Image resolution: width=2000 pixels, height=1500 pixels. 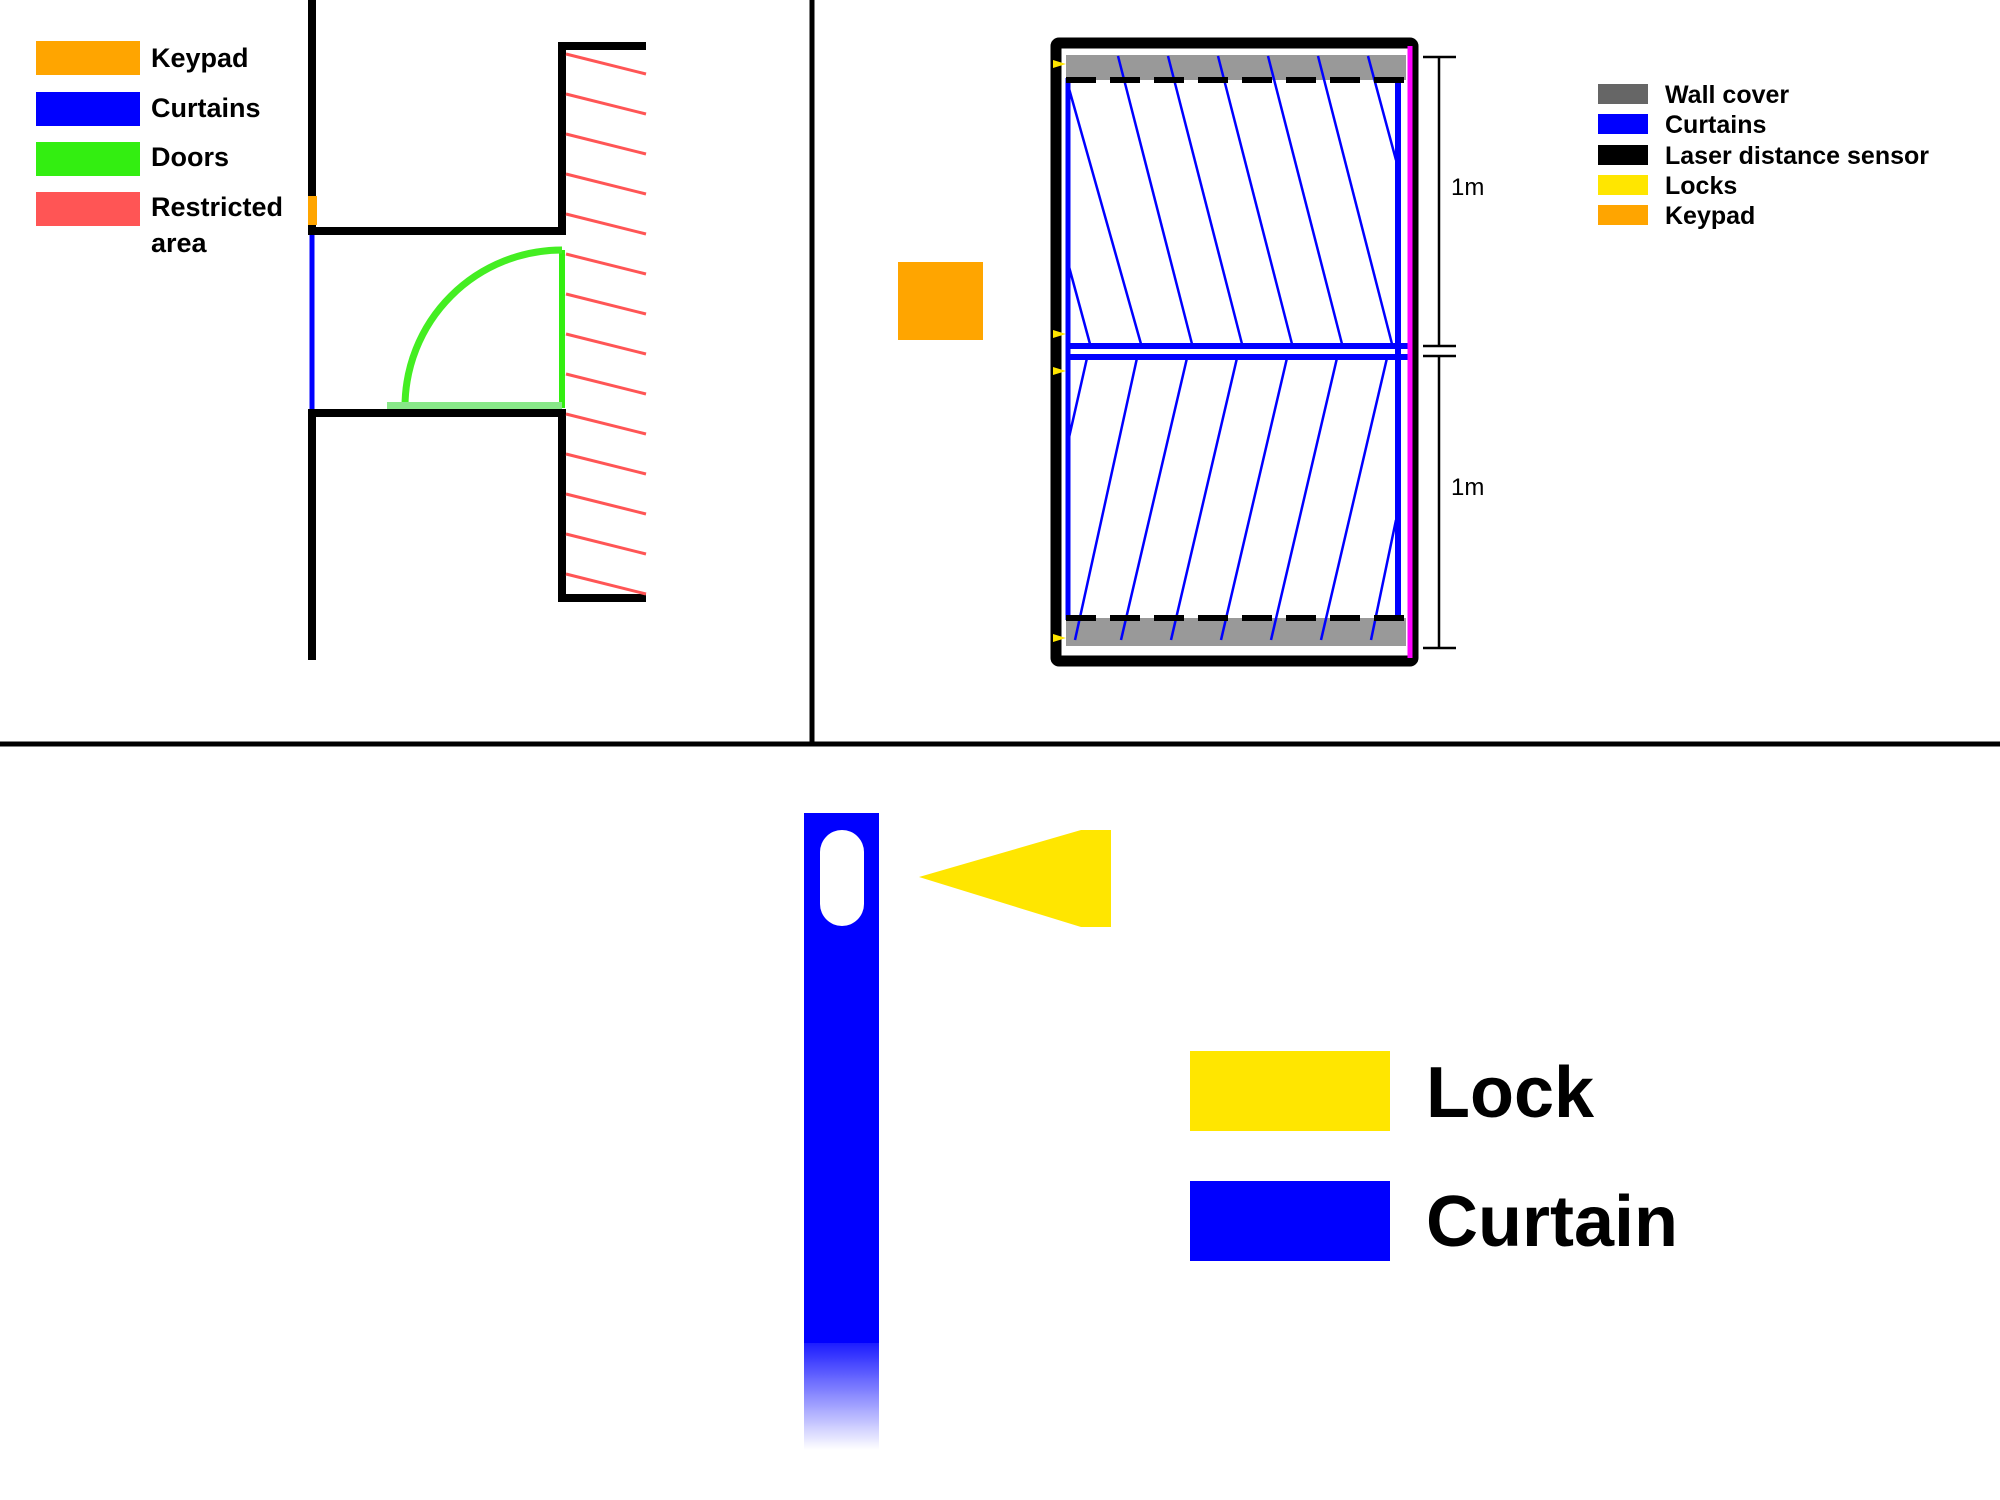 I want to click on plan-door, so click(x=476, y=327).